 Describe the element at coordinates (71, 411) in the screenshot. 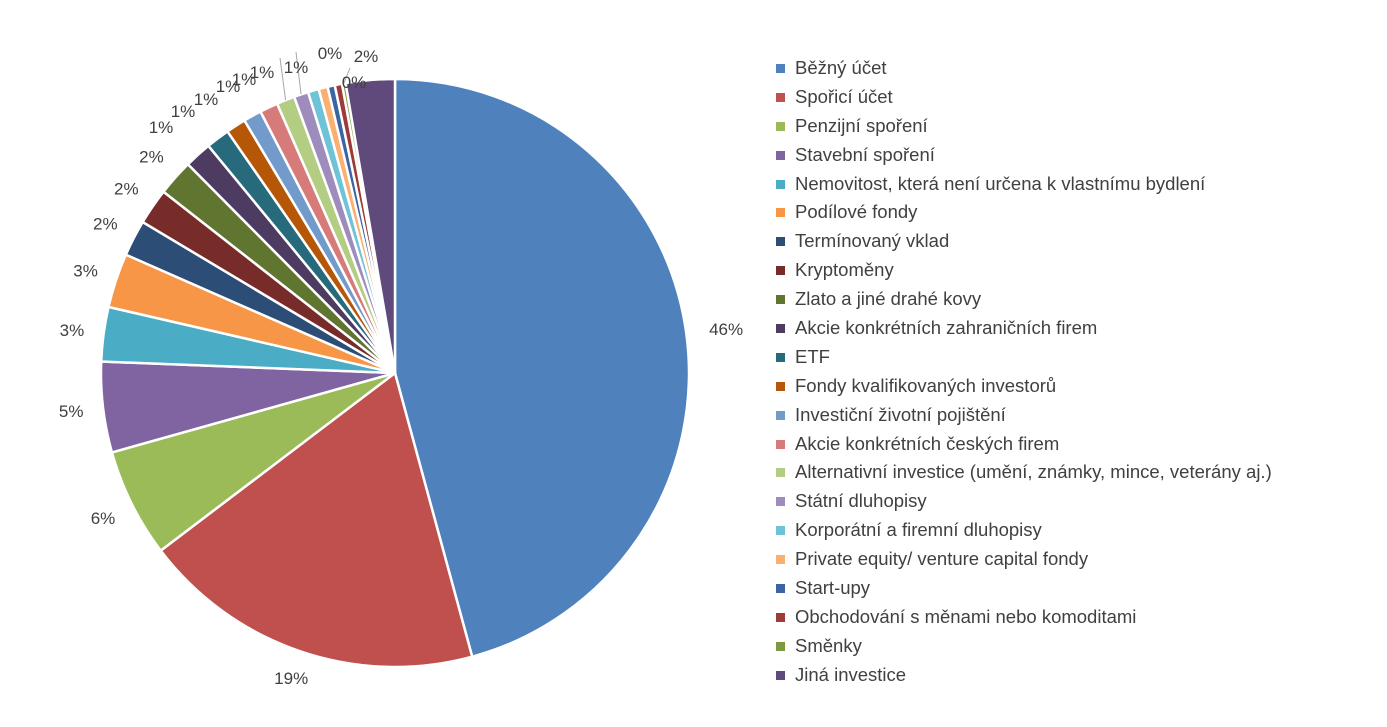

I see `data-label: 5%` at that location.